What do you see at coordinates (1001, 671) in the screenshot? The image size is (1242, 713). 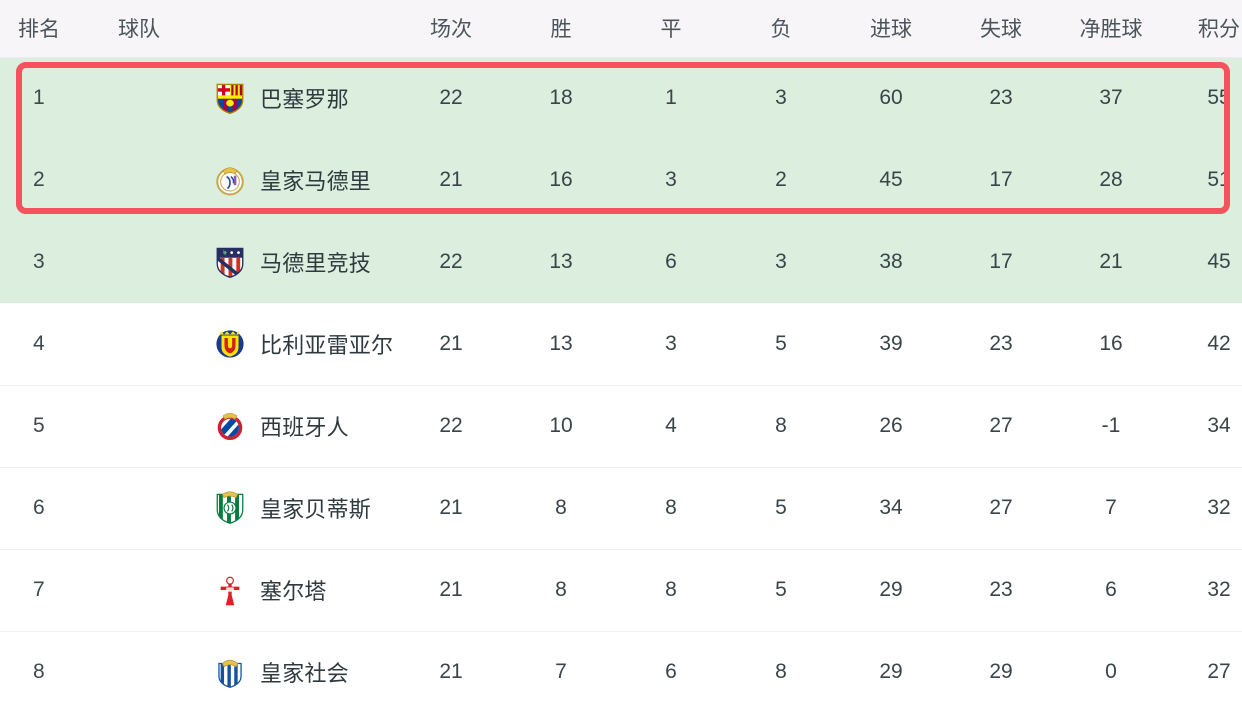 I see `cell-goals-against: 29` at bounding box center [1001, 671].